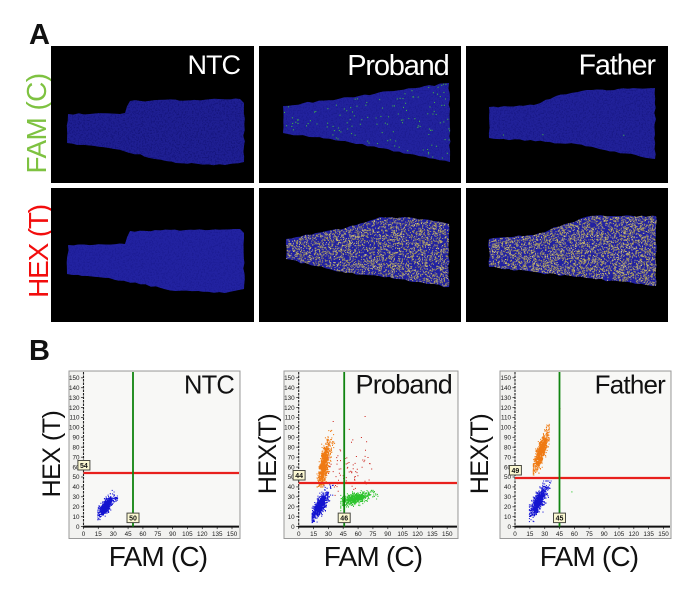 This screenshot has height=590, width=700. I want to click on svg-text: A, so click(39, 35).